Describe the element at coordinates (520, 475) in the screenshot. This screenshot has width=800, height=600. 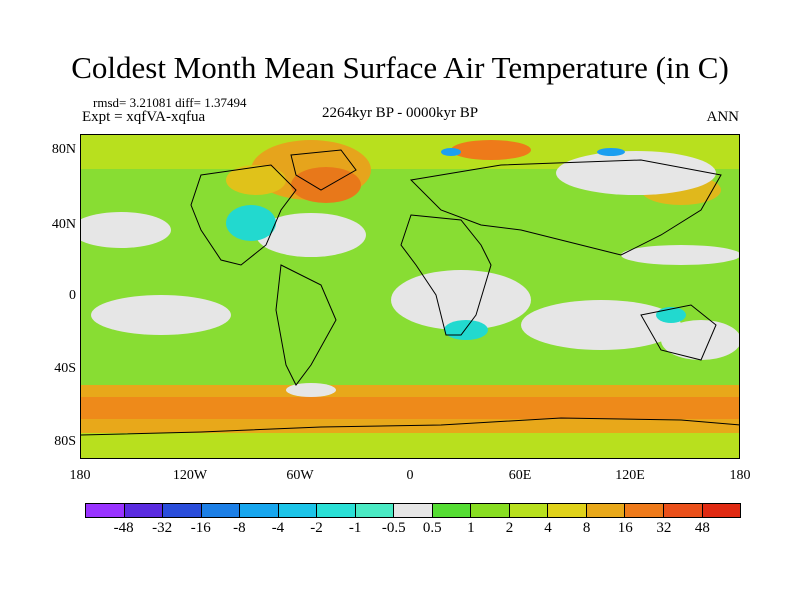
I see `lon-label-60e: 60E` at that location.